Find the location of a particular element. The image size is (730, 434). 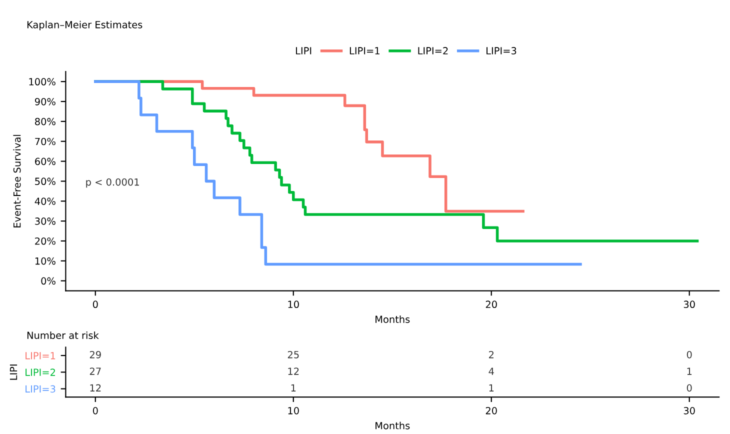

y-tick-label: LIPI=1 is located at coordinates (41, 356).